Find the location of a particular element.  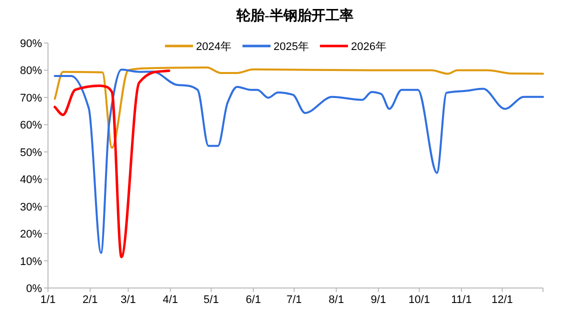

x-tick-label: 2/1 is located at coordinates (90, 300).